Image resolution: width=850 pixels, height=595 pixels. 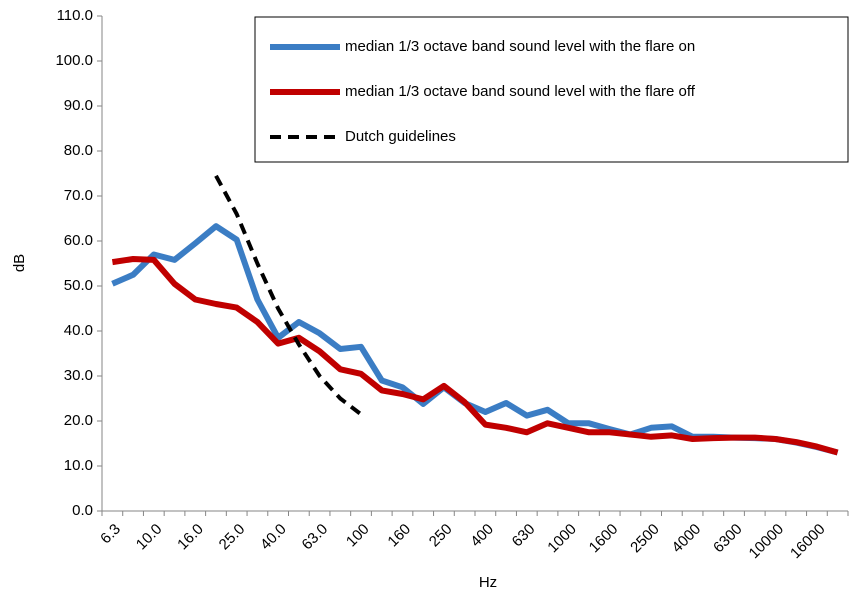 What do you see at coordinates (524, 536) in the screenshot?
I see `x-tick-label: 630` at bounding box center [524, 536].